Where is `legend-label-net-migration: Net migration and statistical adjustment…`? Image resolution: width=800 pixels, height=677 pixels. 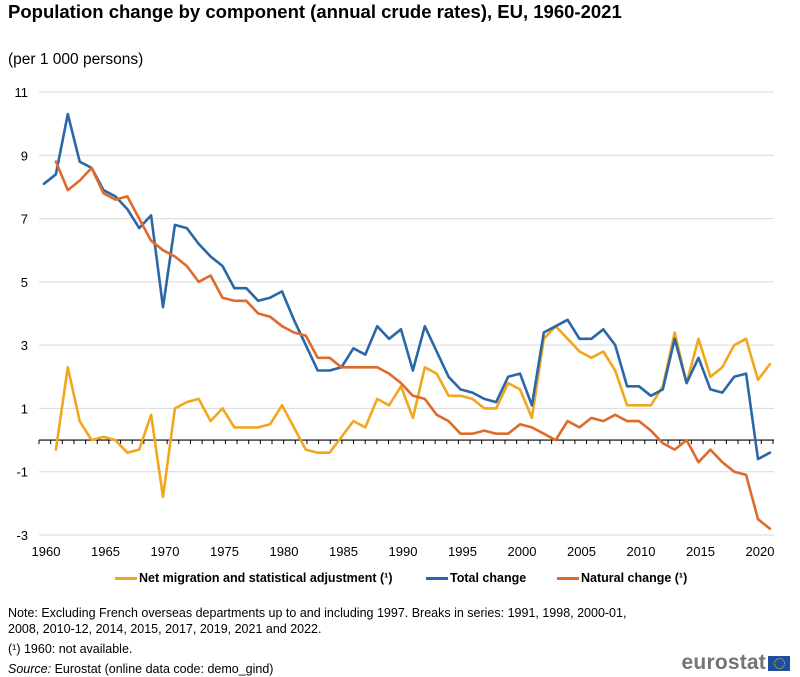 legend-label-net-migration: Net migration and statistical adjustment… is located at coordinates (266, 578).